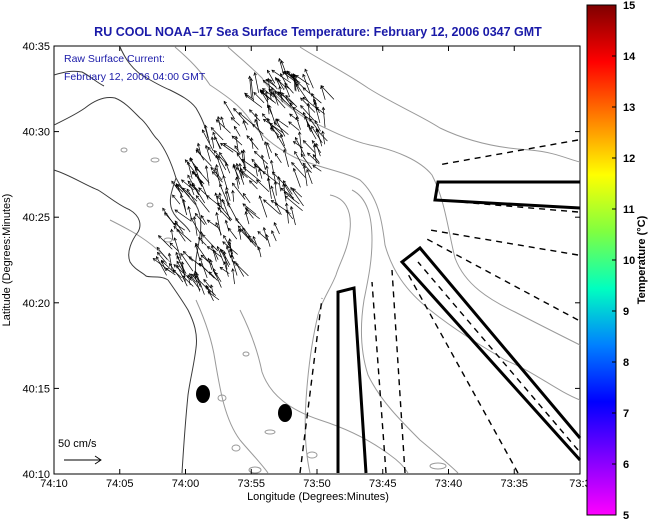 Image resolution: width=651 pixels, height=519 pixels. Describe the element at coordinates (54, 484) in the screenshot. I see `x-tick-label: 74:10` at that location.